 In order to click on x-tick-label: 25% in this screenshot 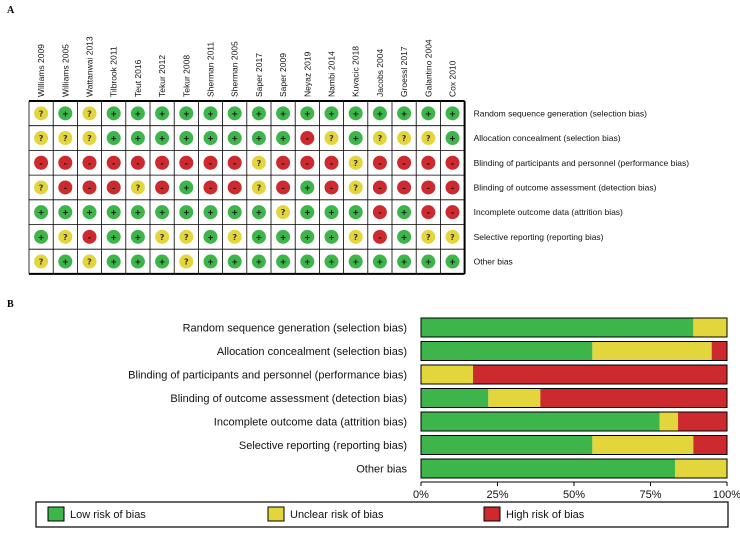, I will do `click(497, 495)`.